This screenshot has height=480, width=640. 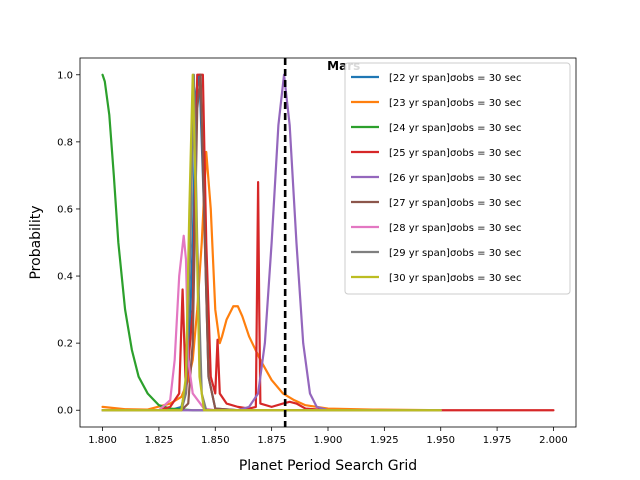 I want to click on y-tick-label: 0.8, so click(x=65, y=142).